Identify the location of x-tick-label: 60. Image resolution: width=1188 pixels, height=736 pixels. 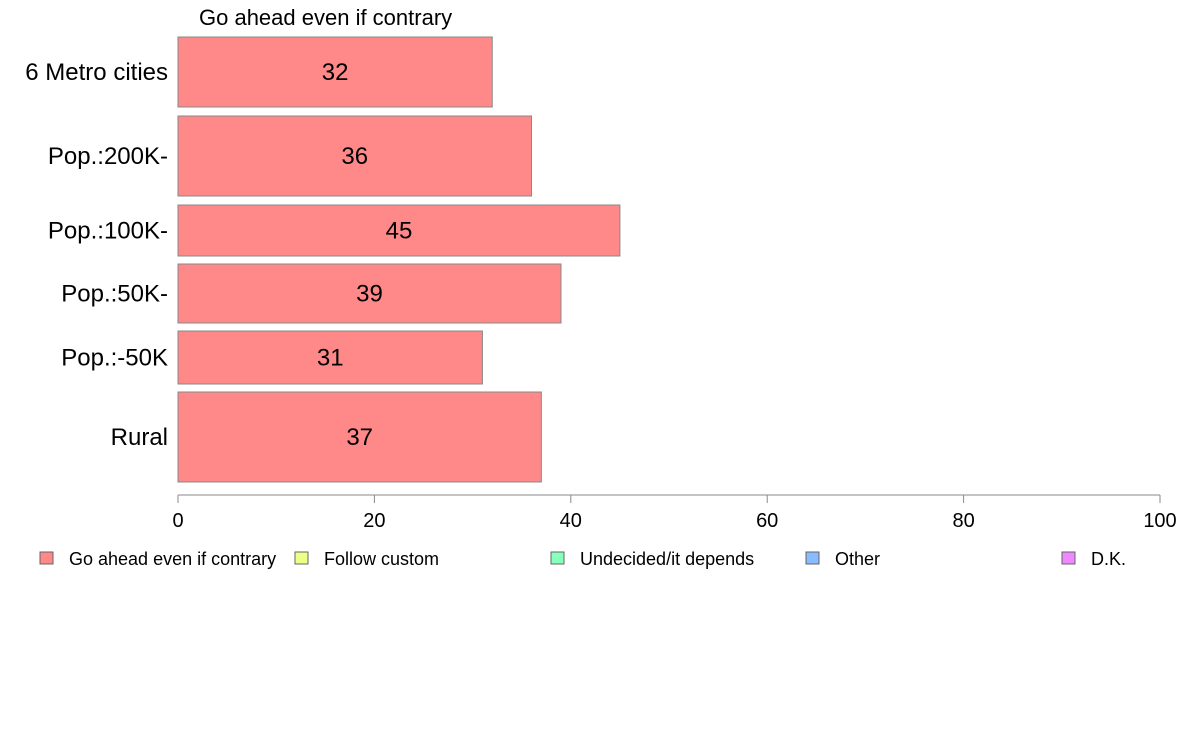
(767, 521).